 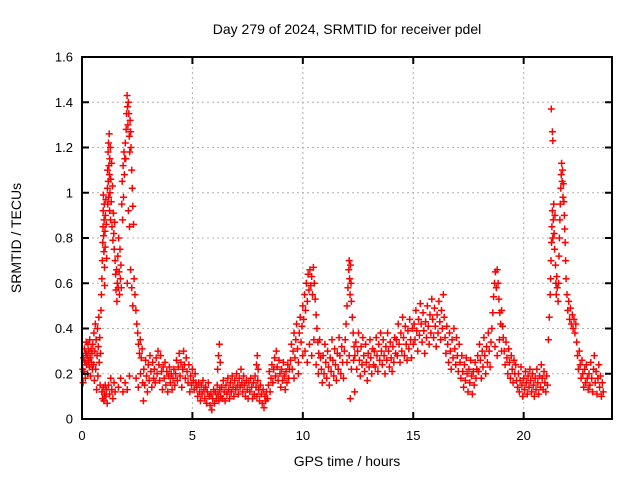 I want to click on x-tick-label: 15, so click(x=413, y=435).